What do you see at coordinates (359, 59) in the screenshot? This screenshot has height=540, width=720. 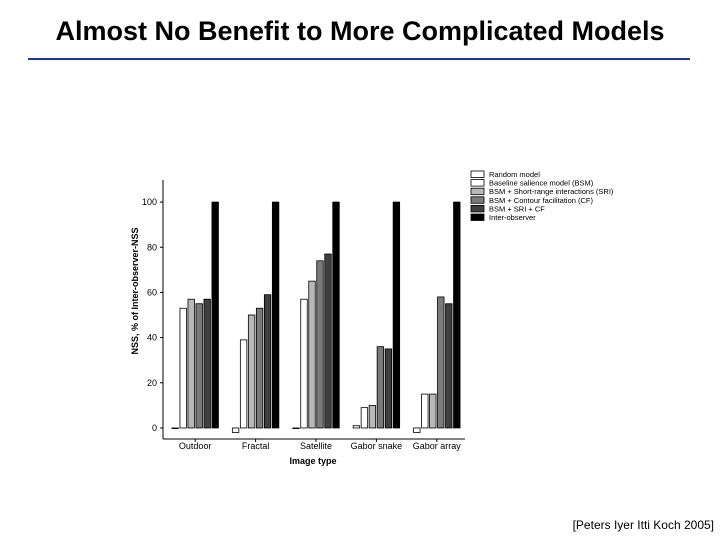 I see `title-divider` at bounding box center [359, 59].